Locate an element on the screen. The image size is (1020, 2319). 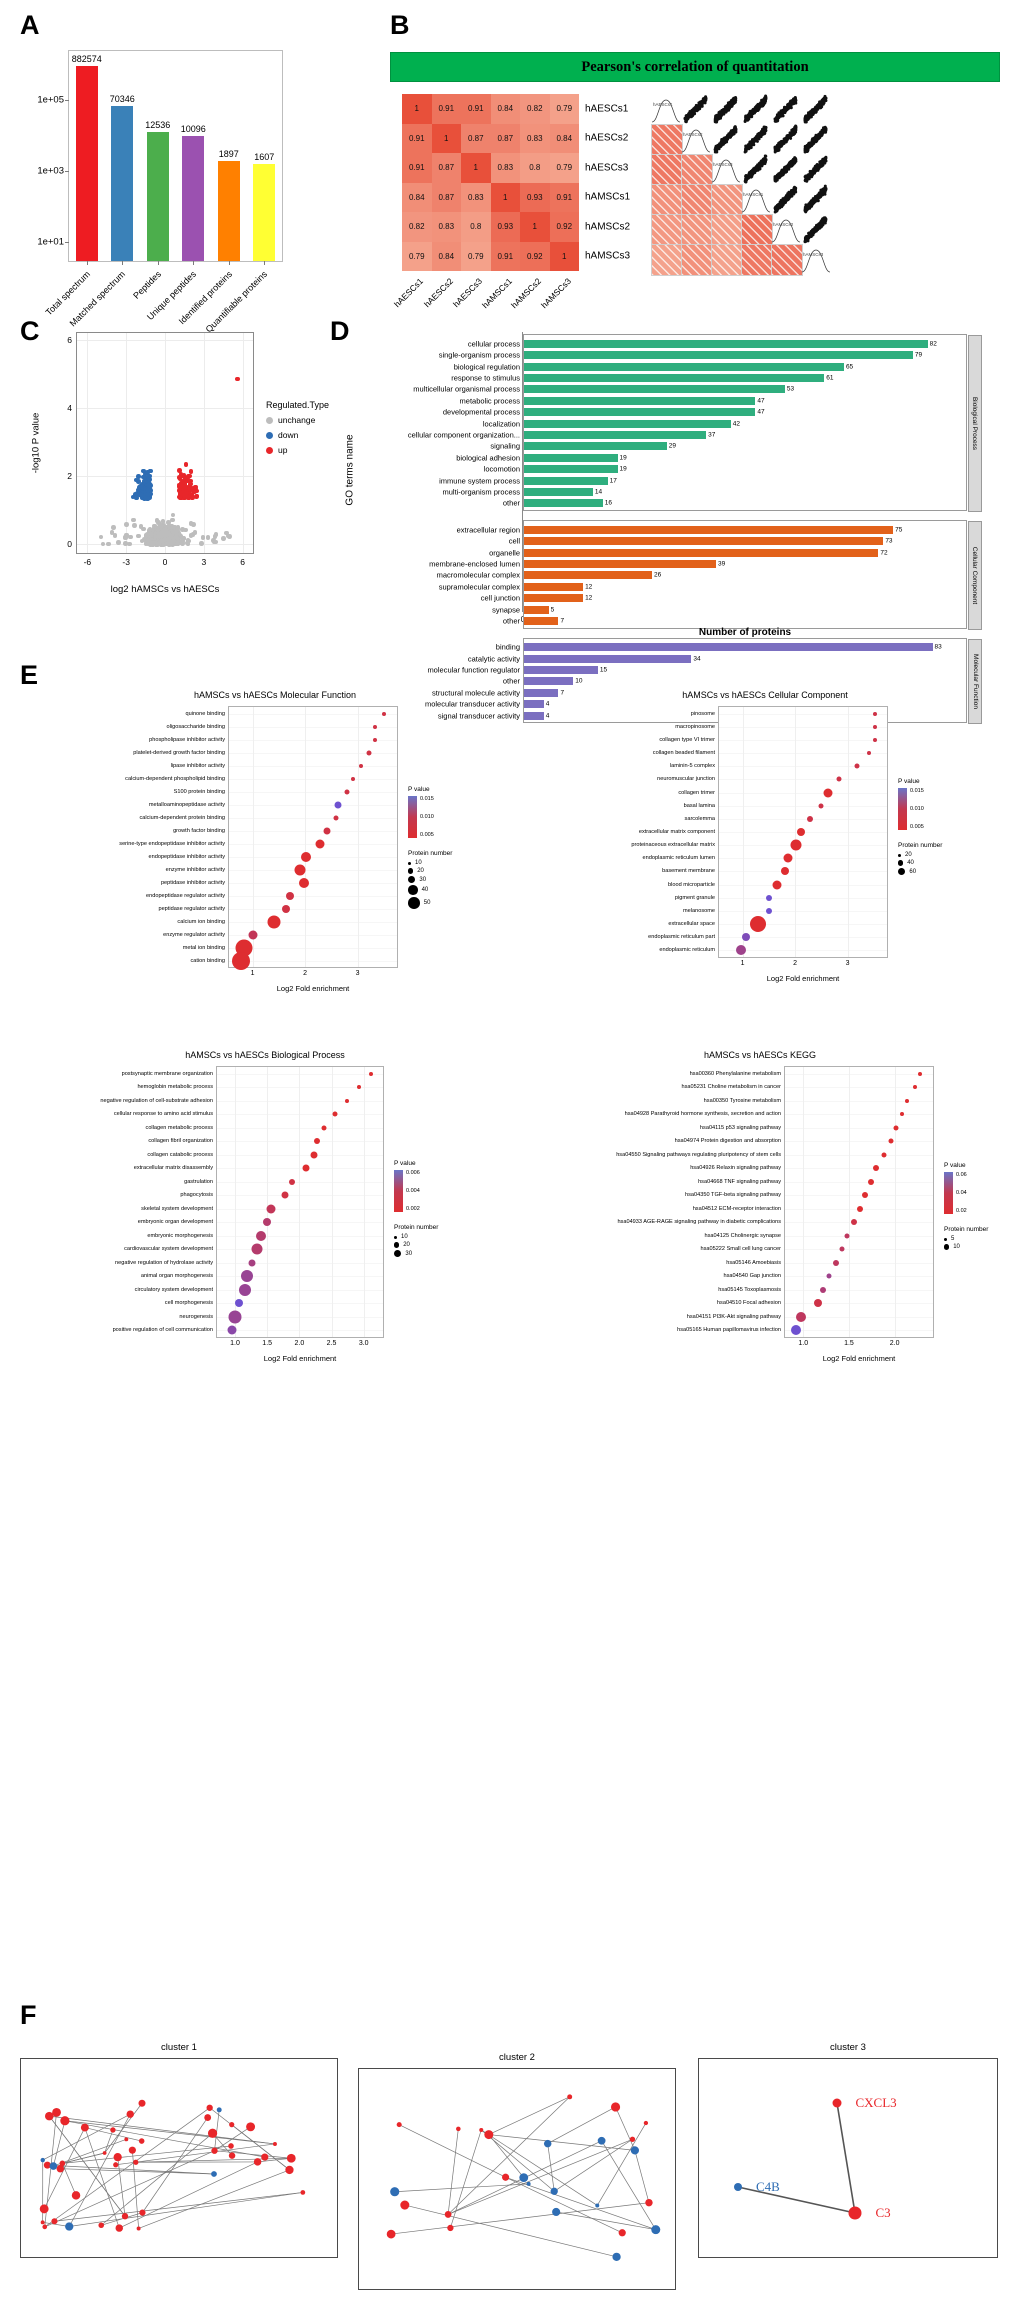
density-curve-hAMSCs2: hAMSCs2 is located at coordinates (786, 229).